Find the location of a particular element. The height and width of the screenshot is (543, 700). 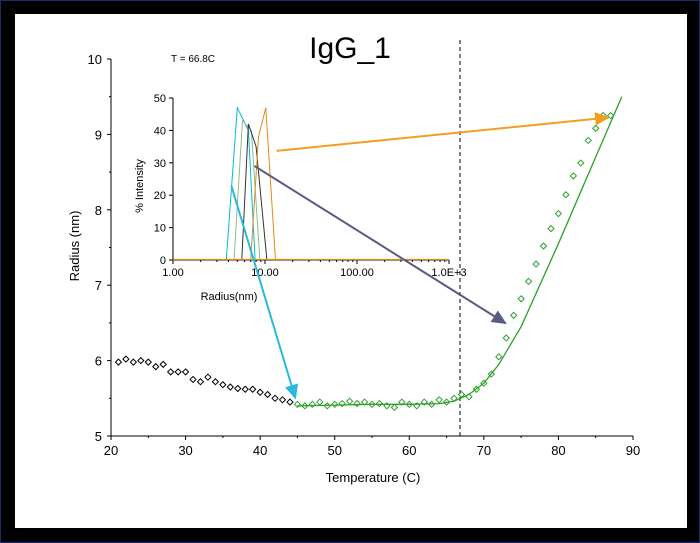

inset-x-tick-label: 100.00 is located at coordinates (357, 273).